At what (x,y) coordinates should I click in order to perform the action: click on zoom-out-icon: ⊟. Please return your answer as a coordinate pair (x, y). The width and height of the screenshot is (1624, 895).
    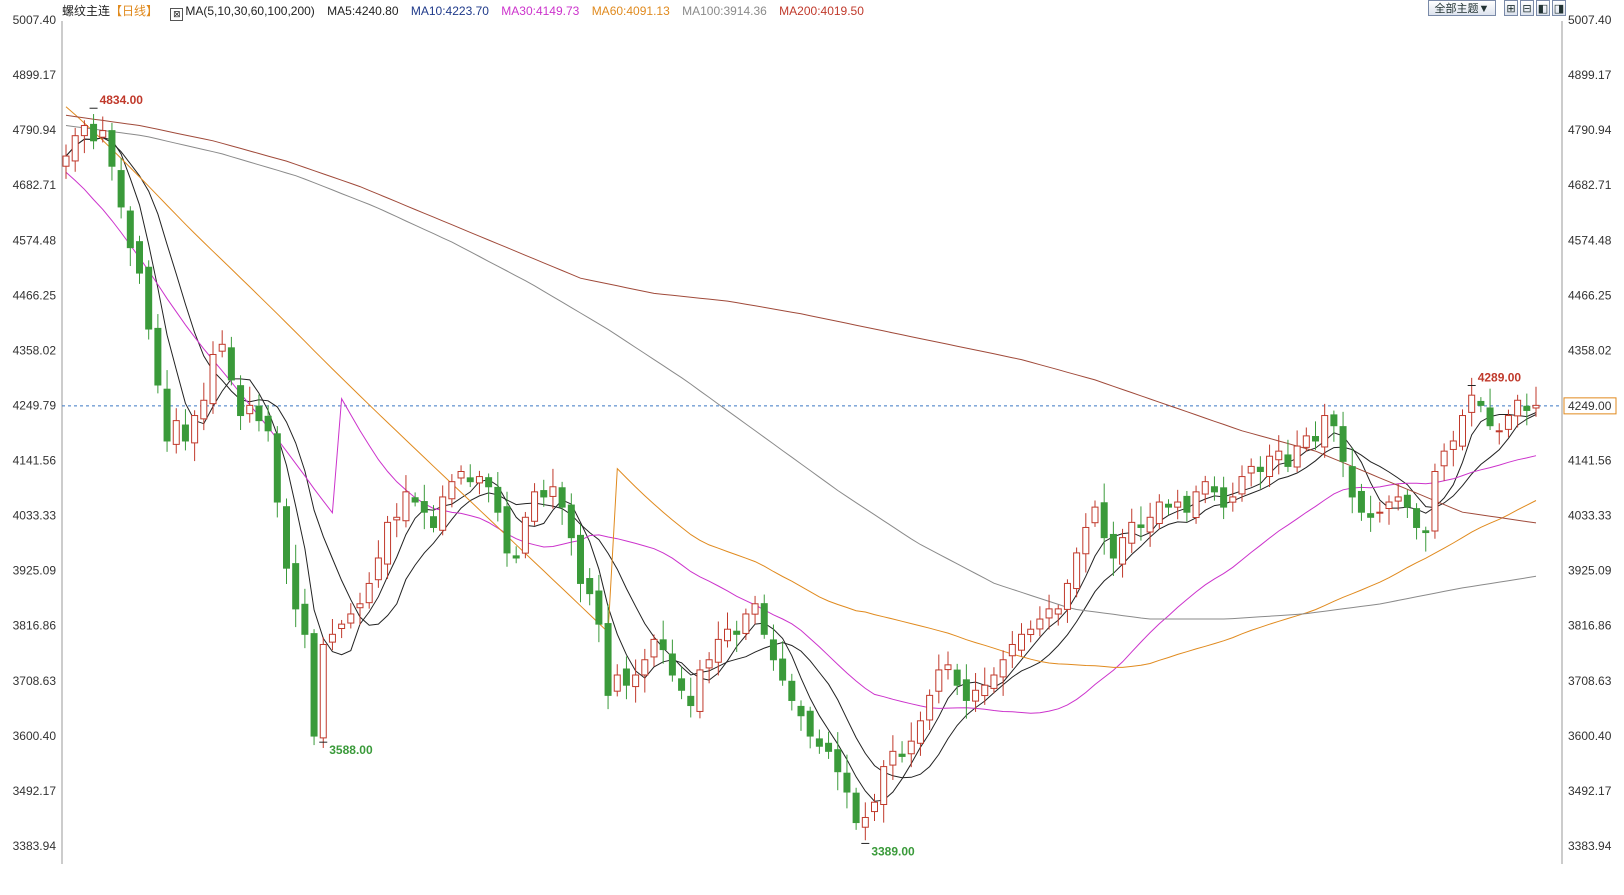
    Looking at the image, I should click on (1527, 8).